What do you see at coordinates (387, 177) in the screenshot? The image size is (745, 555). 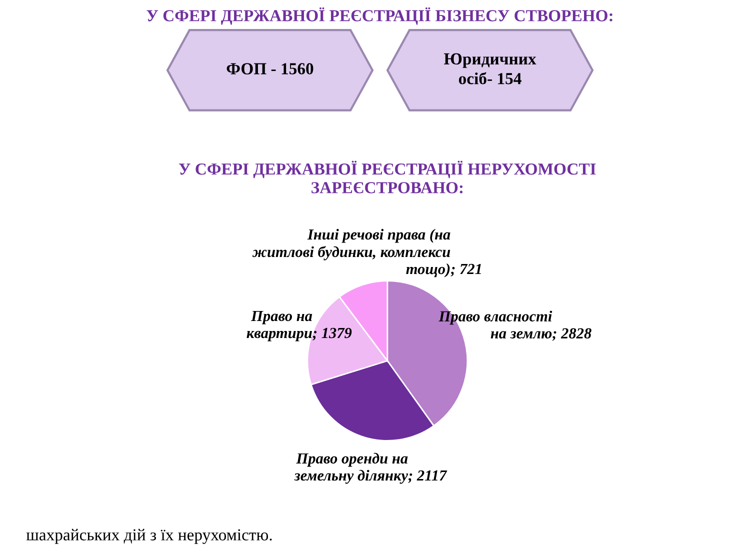 I see `chart-title: У СФЕРІ ДЕРЖАВНОЇ РЕЄСТРАЦІЇ НЕРУХОМОСТІ ЗАРЕЄСТРОВАНО:` at bounding box center [387, 177].